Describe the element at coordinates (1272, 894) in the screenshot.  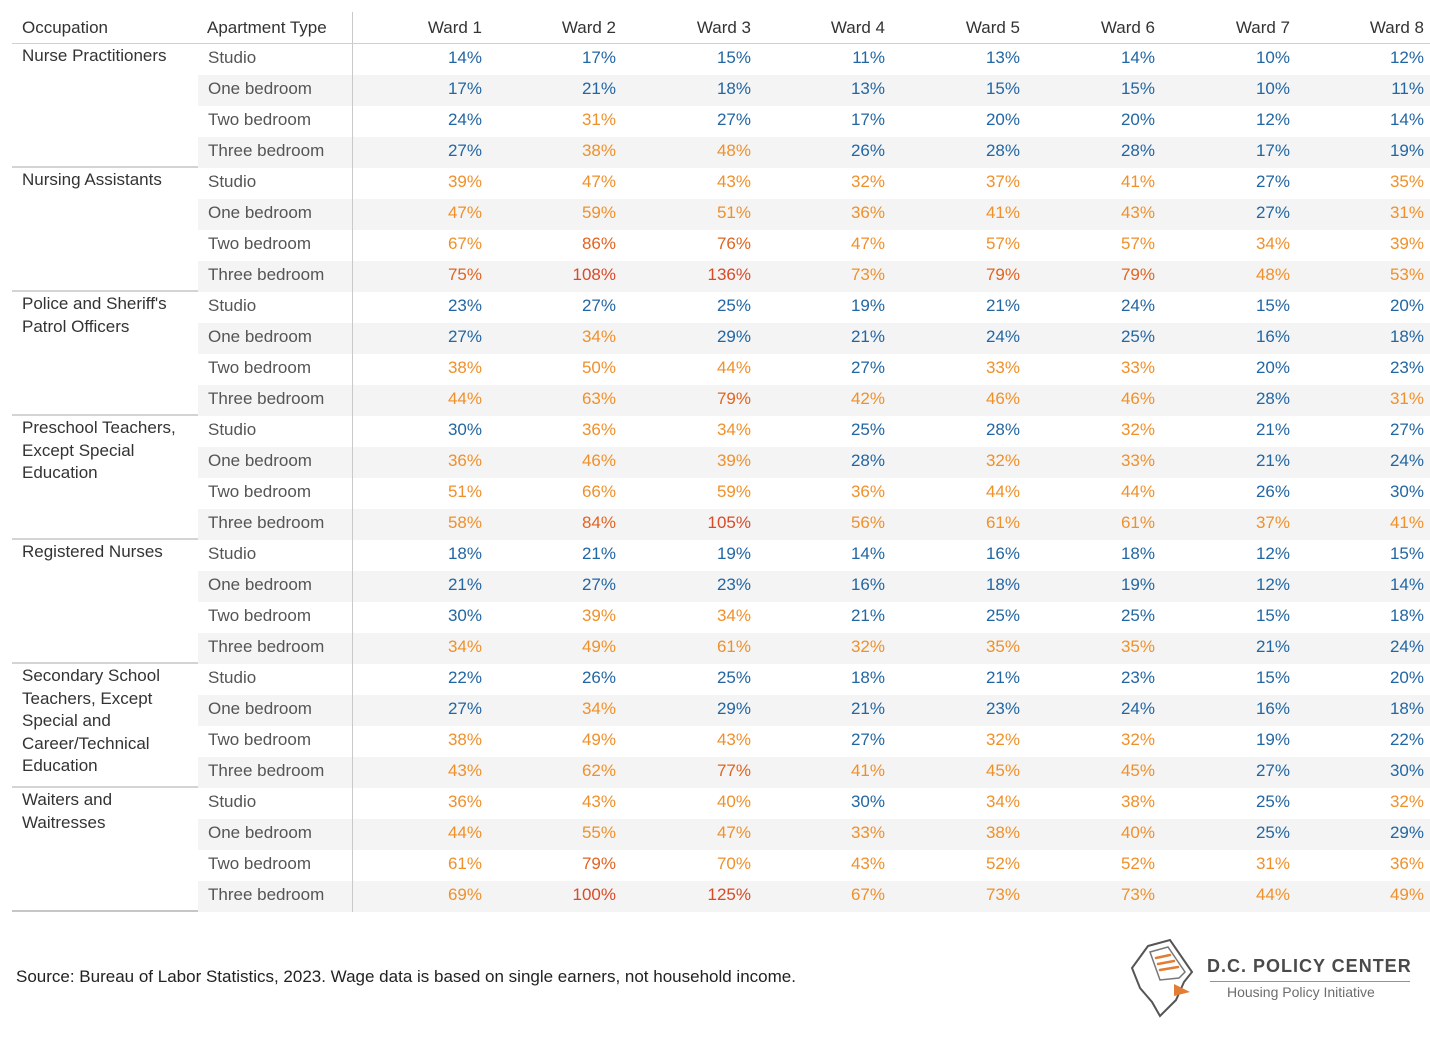
I see `ward-7-value: 44%` at that location.